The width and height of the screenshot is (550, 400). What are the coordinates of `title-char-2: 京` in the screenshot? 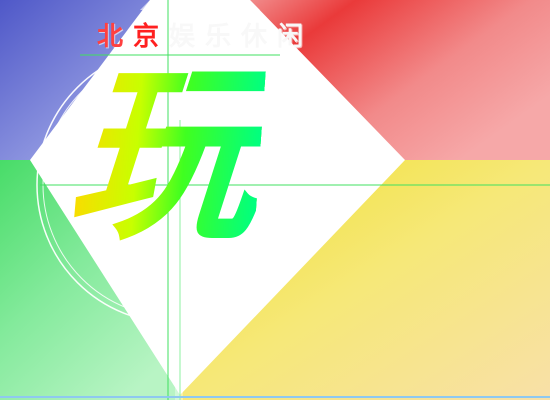 It's located at (146, 37).